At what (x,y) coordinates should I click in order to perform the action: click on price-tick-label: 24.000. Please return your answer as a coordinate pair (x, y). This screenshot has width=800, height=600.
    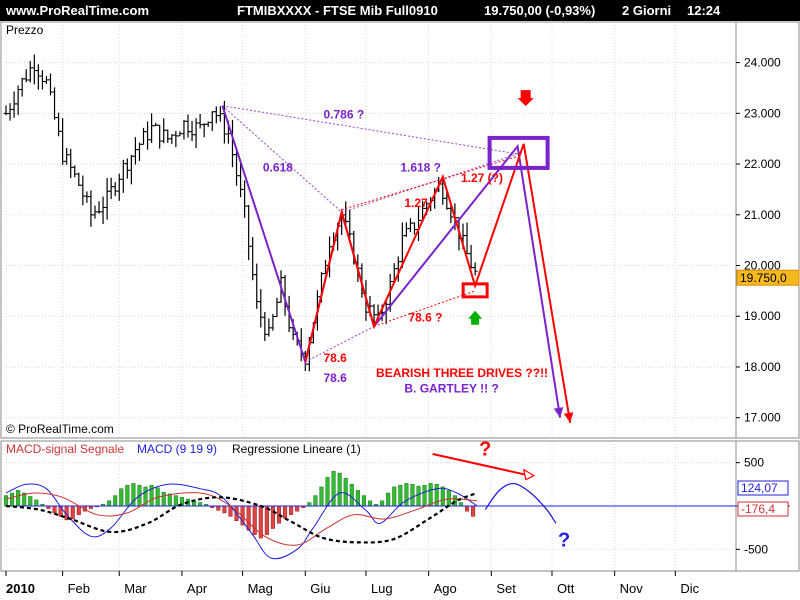
    Looking at the image, I should click on (762, 63).